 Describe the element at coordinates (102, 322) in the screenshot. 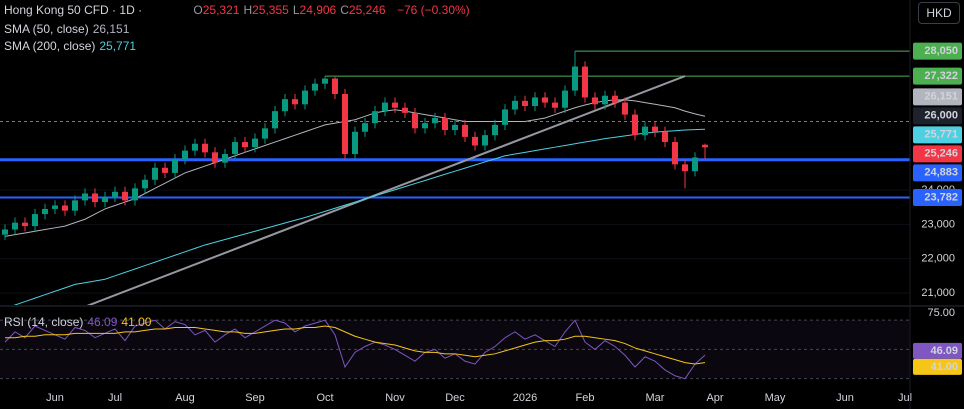

I see `rsi-value: 46.09` at that location.